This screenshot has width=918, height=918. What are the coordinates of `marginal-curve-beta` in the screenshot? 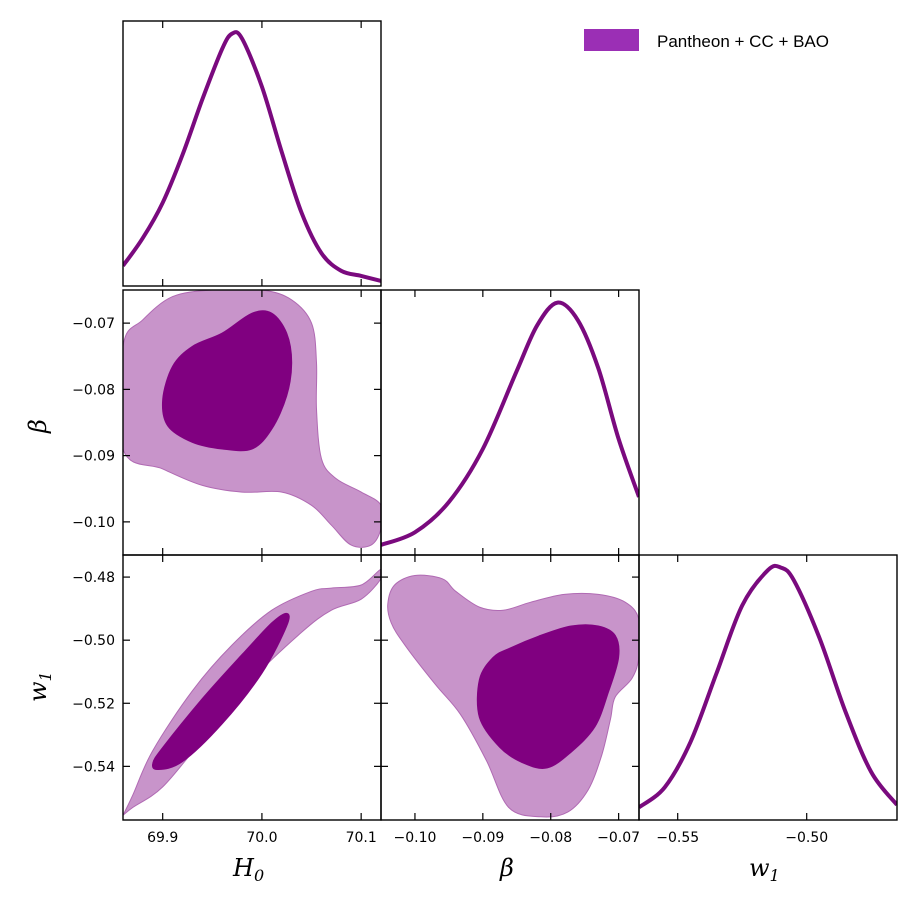 It's located at (510, 423).